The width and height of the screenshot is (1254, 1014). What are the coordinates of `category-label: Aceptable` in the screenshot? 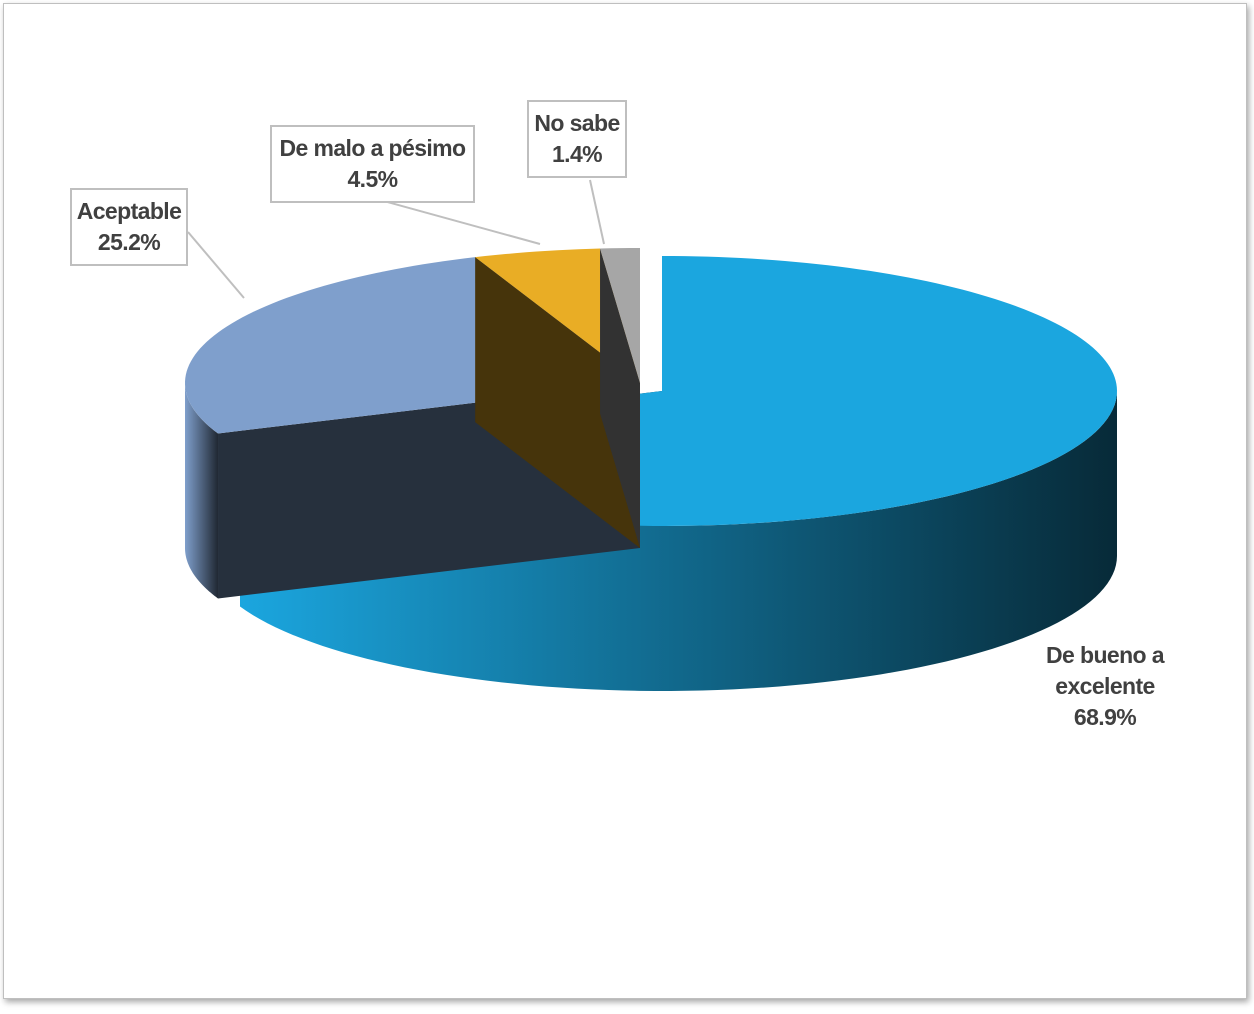 It's located at (129, 211).